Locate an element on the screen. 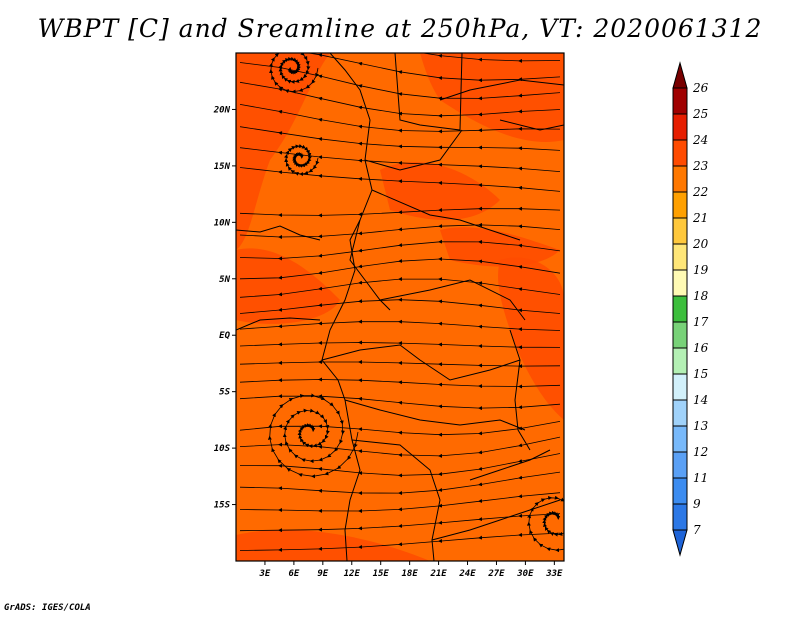 The image size is (800, 618). colorbar-label-15: 15 is located at coordinates (700, 374).